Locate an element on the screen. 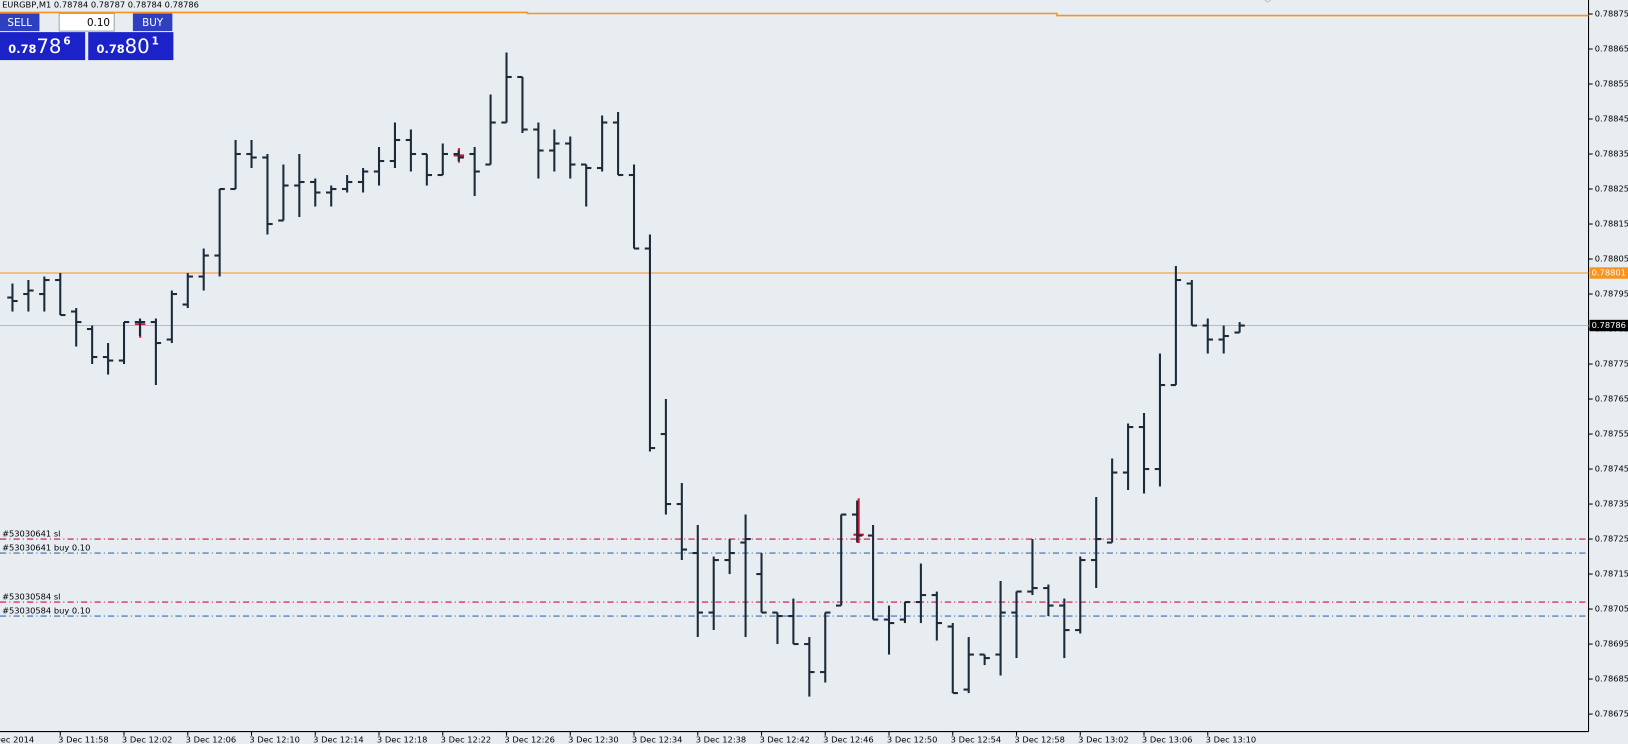 The image size is (1628, 744). y-tick-label: 0.78755 is located at coordinates (1611, 434).